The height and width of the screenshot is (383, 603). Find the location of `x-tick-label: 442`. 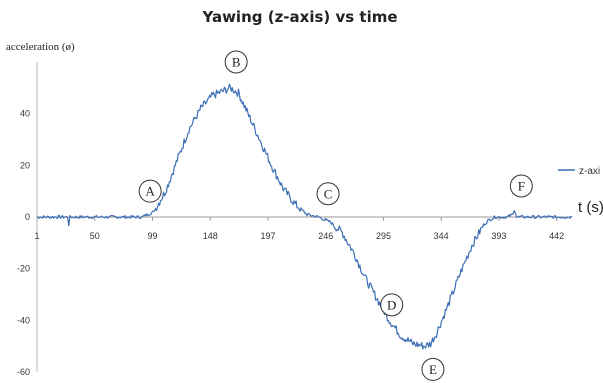

x-tick-label: 442 is located at coordinates (556, 236).